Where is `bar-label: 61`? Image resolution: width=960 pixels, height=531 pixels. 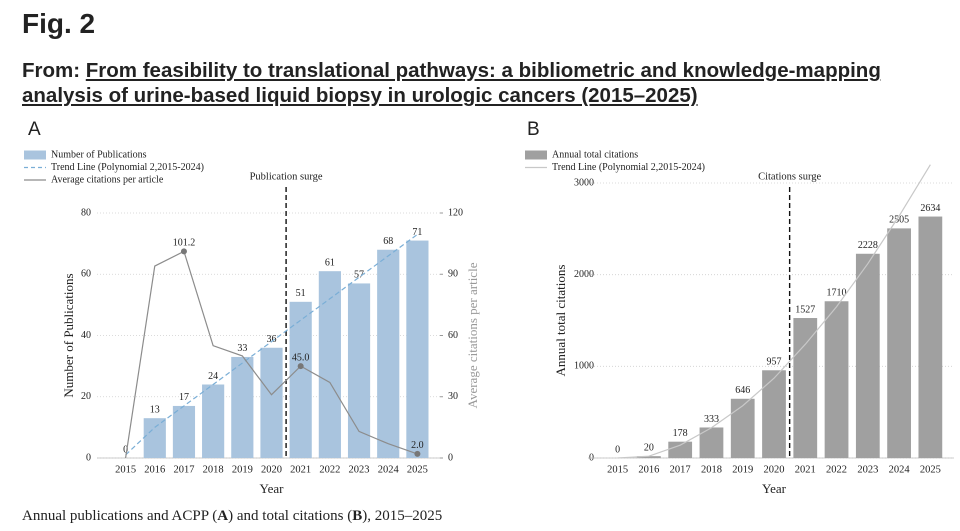 bar-label: 61 is located at coordinates (330, 262).